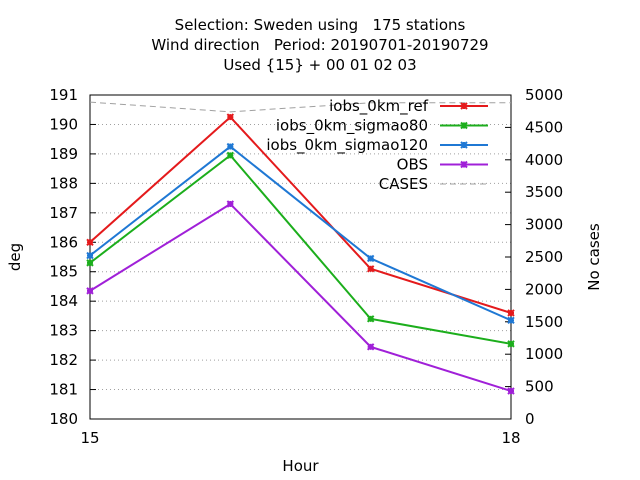 This screenshot has height=480, width=640. What do you see at coordinates (63, 124) in the screenshot?
I see `y-tick-label-190: 190` at bounding box center [63, 124].